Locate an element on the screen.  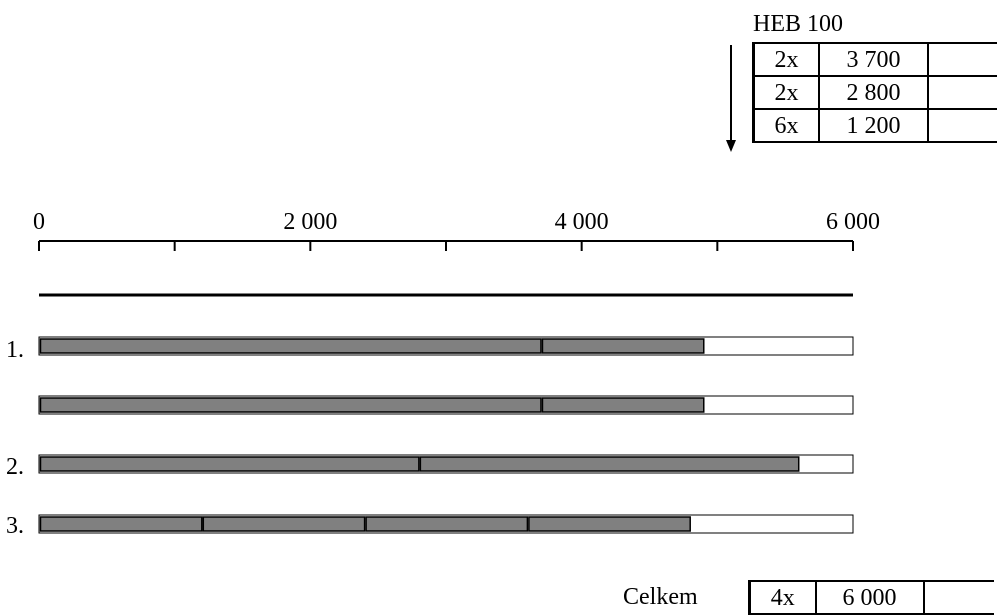
down-arrow-icon is located at coordinates (731, 98).